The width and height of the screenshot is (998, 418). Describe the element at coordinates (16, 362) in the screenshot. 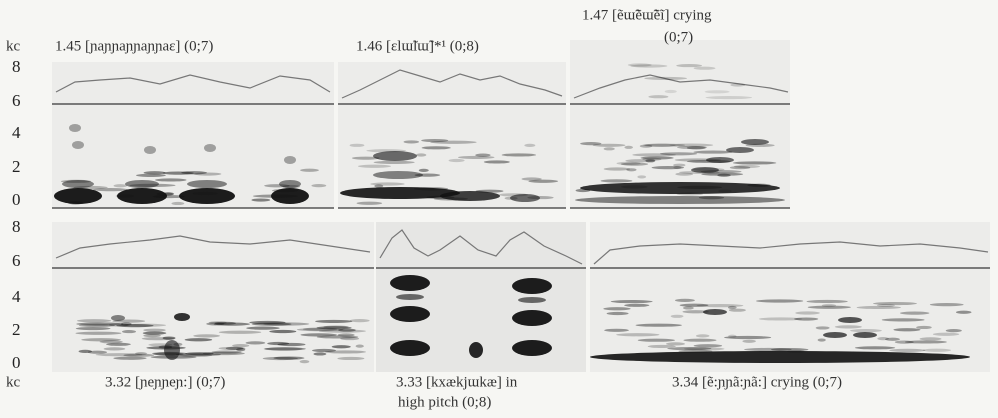

I see `tick-label: 0` at that location.